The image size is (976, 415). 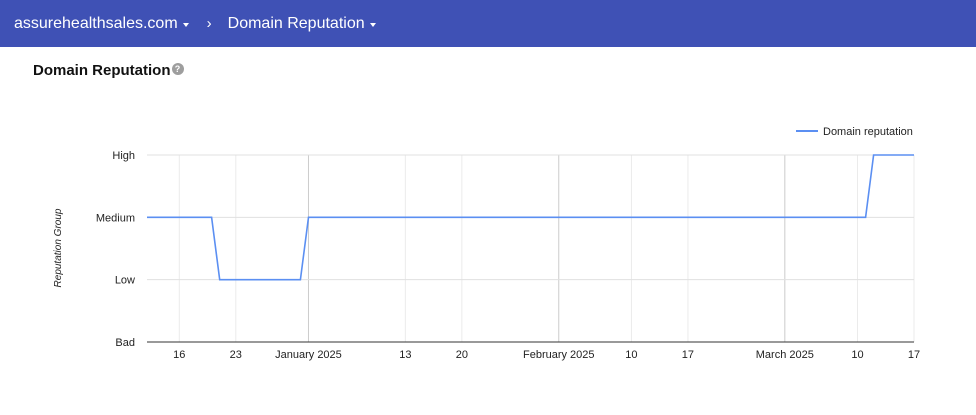 I want to click on section-selector: Domain Reputation, so click(x=302, y=24).